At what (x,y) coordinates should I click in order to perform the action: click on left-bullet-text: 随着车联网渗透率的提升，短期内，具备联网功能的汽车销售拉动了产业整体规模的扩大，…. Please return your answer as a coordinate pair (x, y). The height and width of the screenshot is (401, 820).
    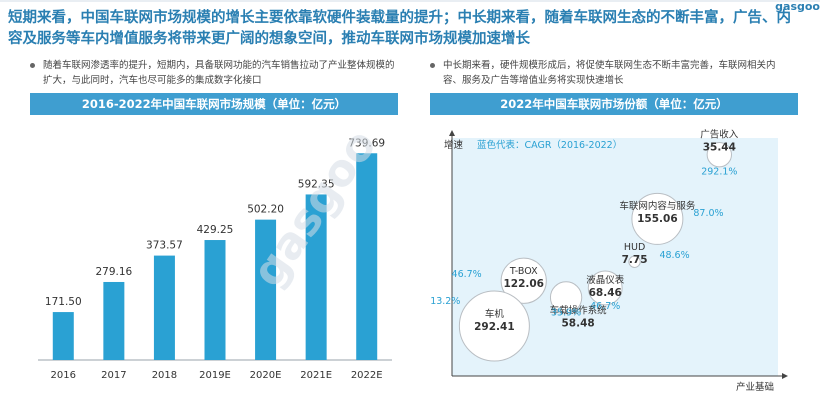
    Looking at the image, I should click on (219, 73).